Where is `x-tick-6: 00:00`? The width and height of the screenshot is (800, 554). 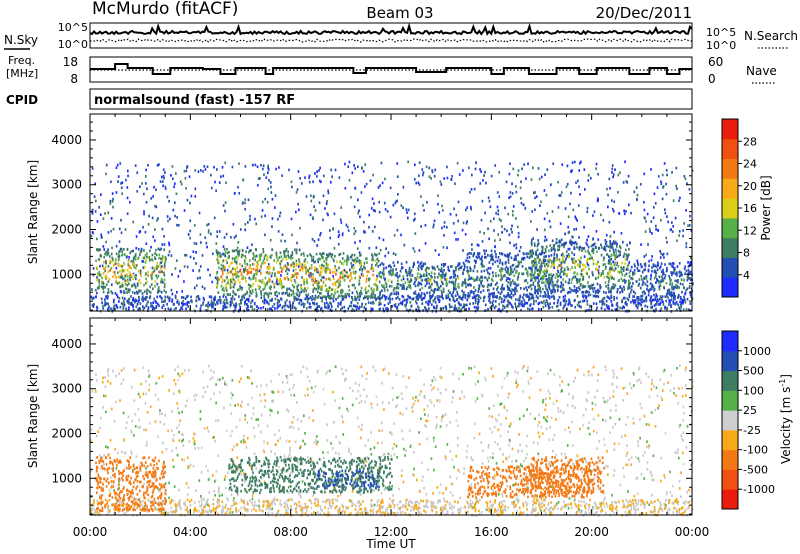 x-tick-6: 00:00 is located at coordinates (692, 532).